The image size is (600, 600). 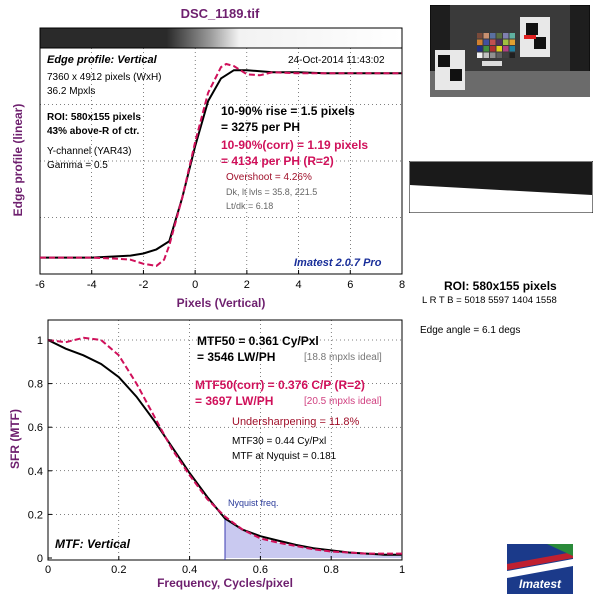 I want to click on mtf-corner-label: MTF: Vertical, so click(x=92, y=544).